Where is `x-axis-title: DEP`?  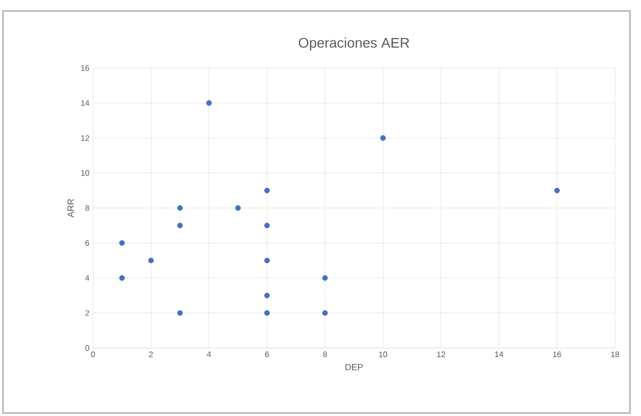 x-axis-title: DEP is located at coordinates (354, 367).